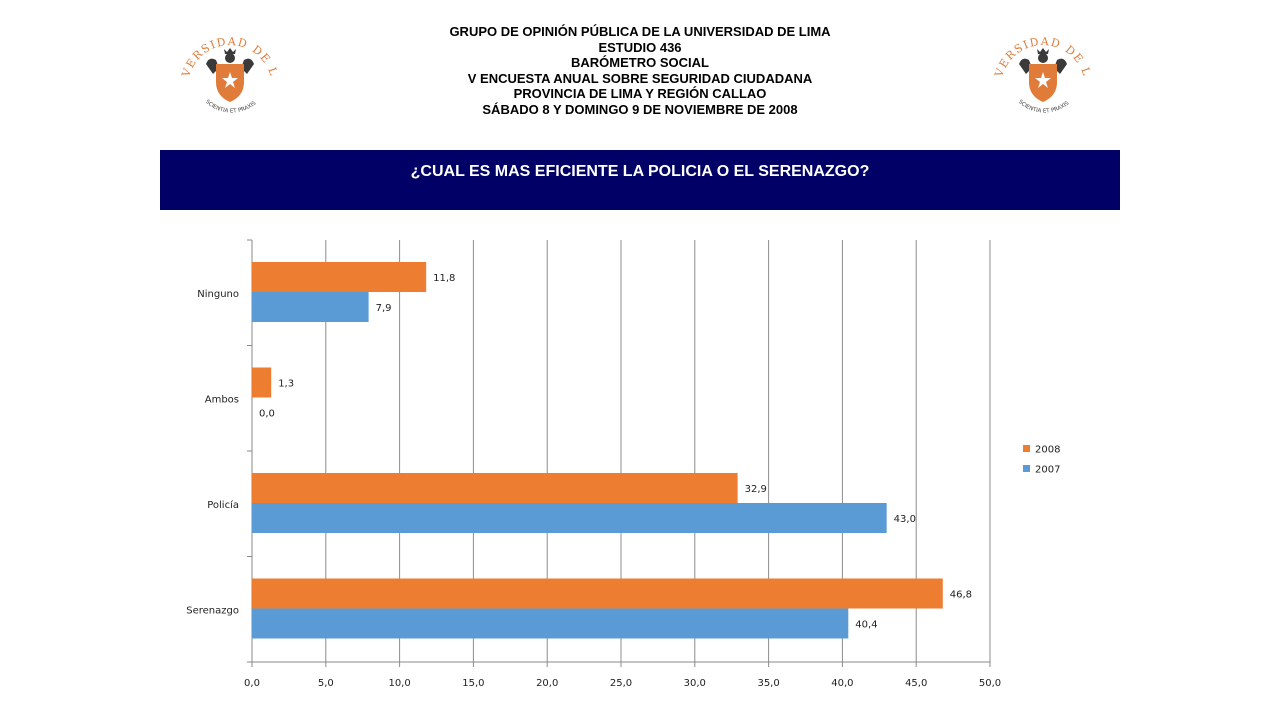  Describe the element at coordinates (1026, 468) in the screenshot. I see `legend-swatch-2007` at that location.